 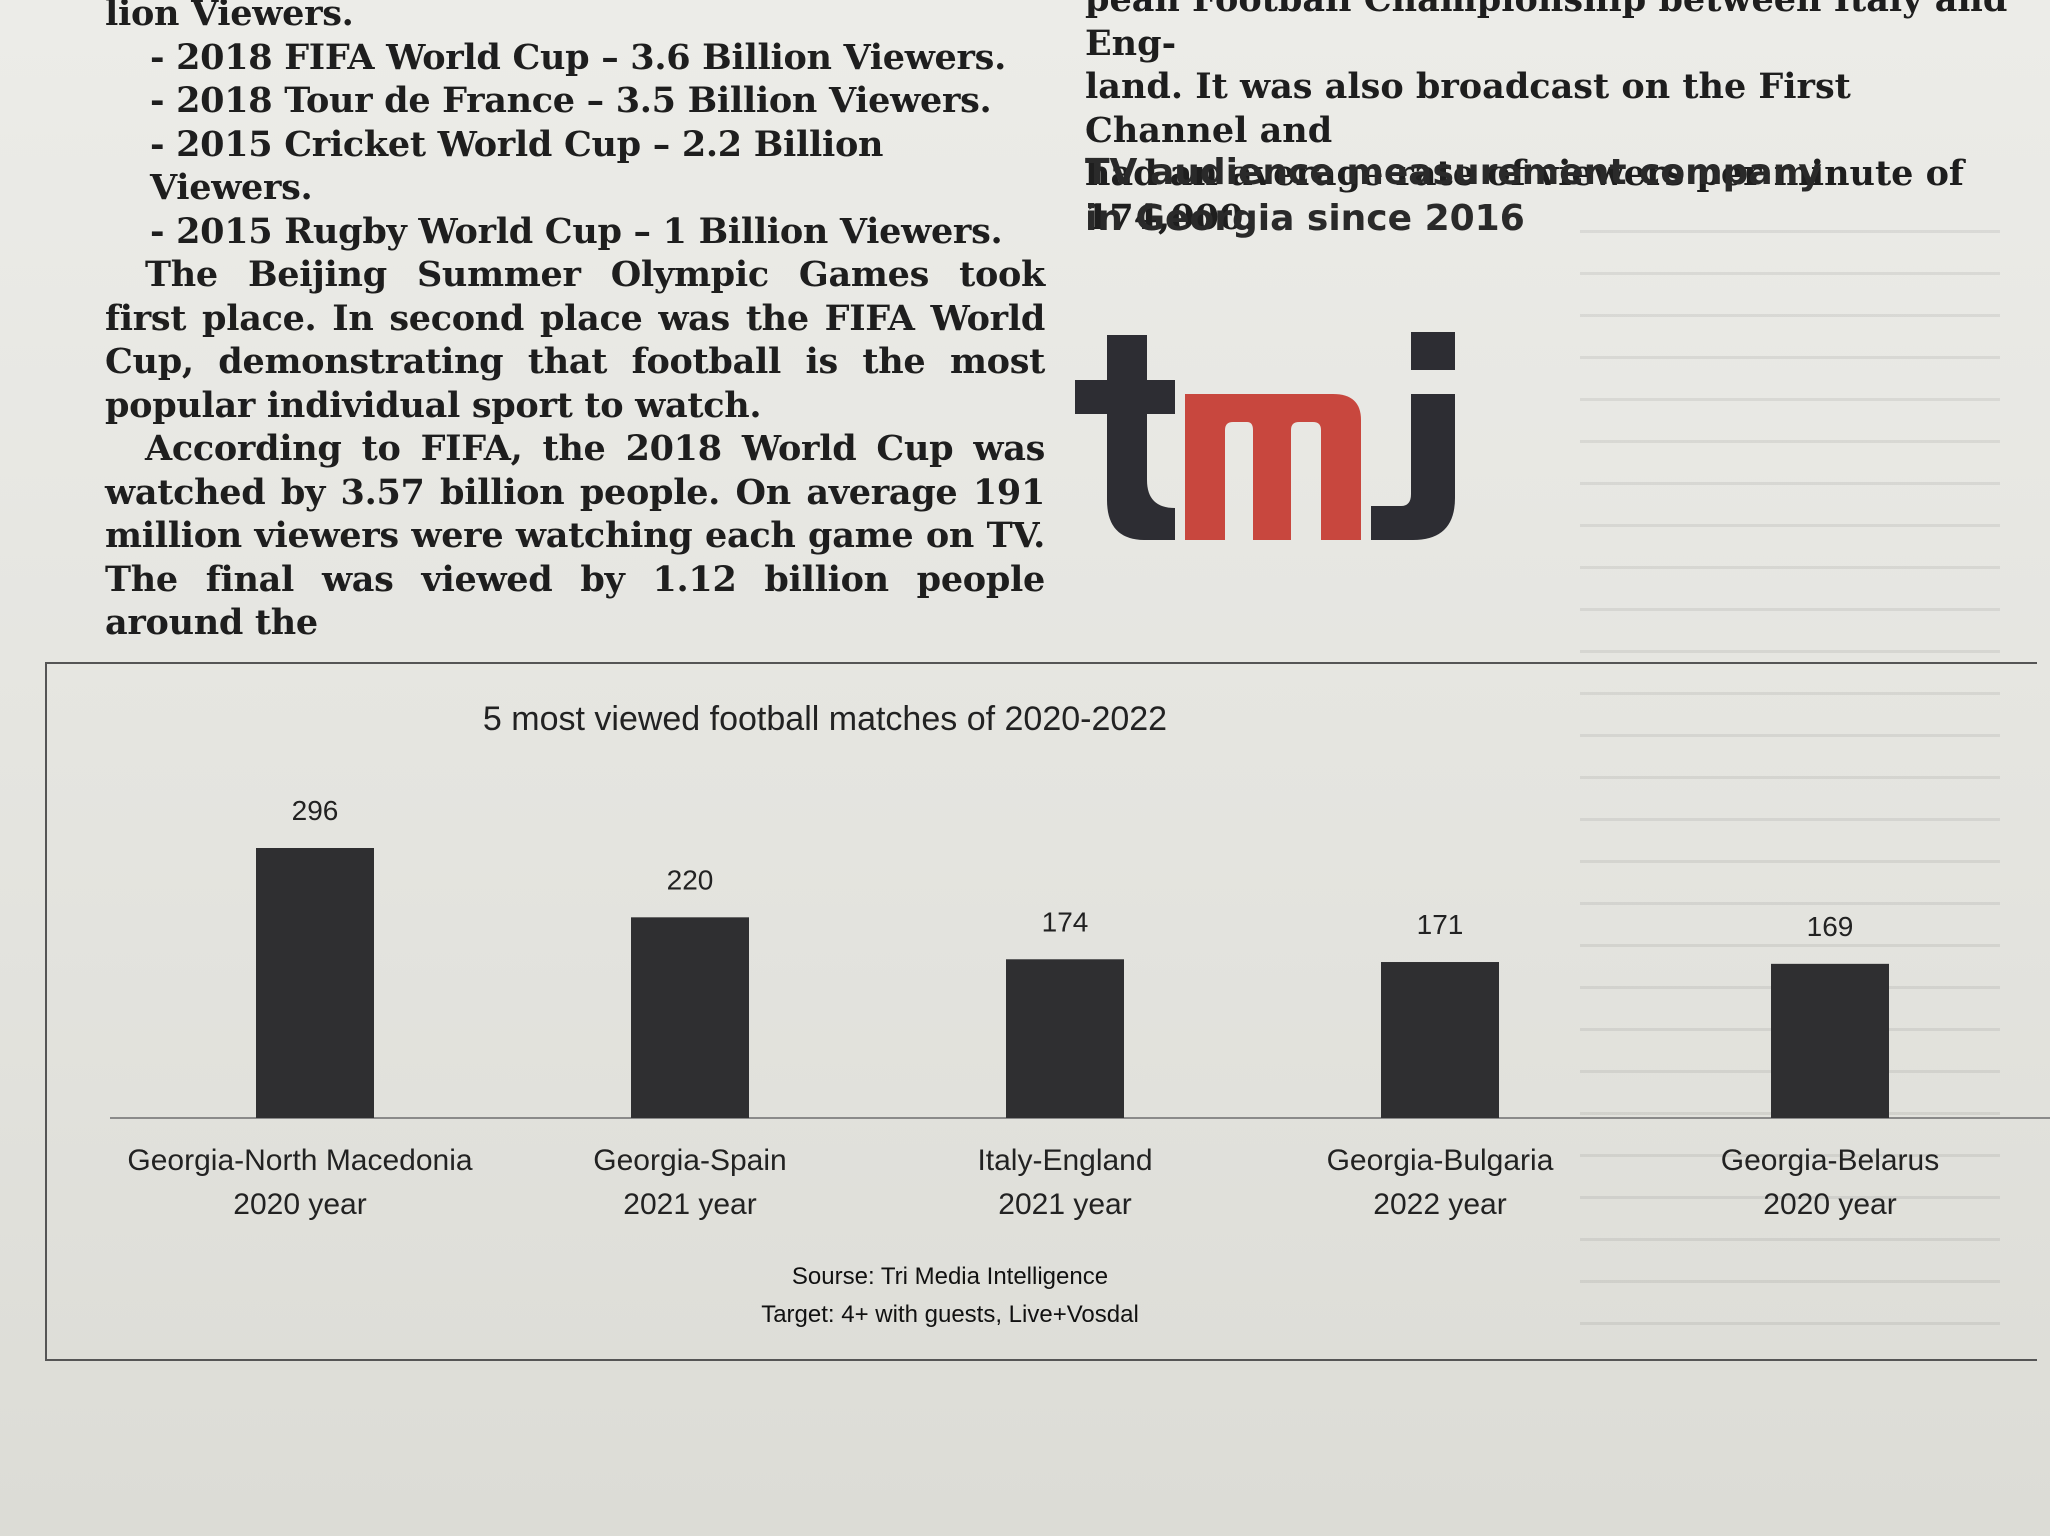 What do you see at coordinates (689, 1160) in the screenshot?
I see `x-tick-label: Georgia-Spain` at bounding box center [689, 1160].